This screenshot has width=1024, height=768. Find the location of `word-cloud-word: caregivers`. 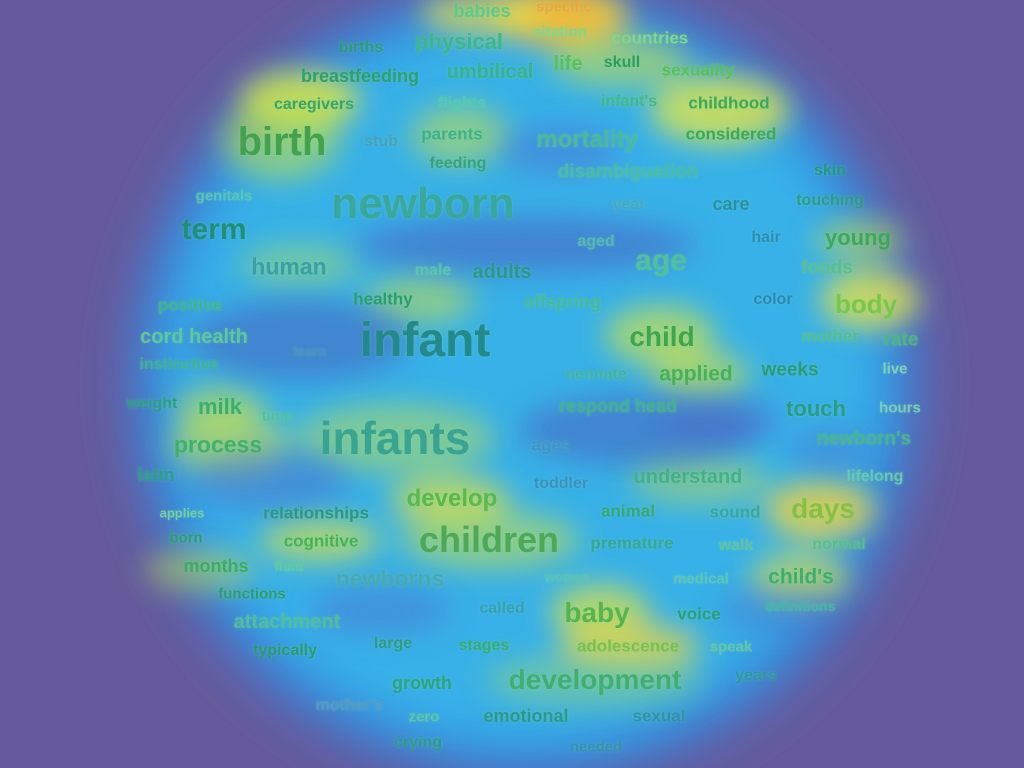

word-cloud-word: caregivers is located at coordinates (314, 104).